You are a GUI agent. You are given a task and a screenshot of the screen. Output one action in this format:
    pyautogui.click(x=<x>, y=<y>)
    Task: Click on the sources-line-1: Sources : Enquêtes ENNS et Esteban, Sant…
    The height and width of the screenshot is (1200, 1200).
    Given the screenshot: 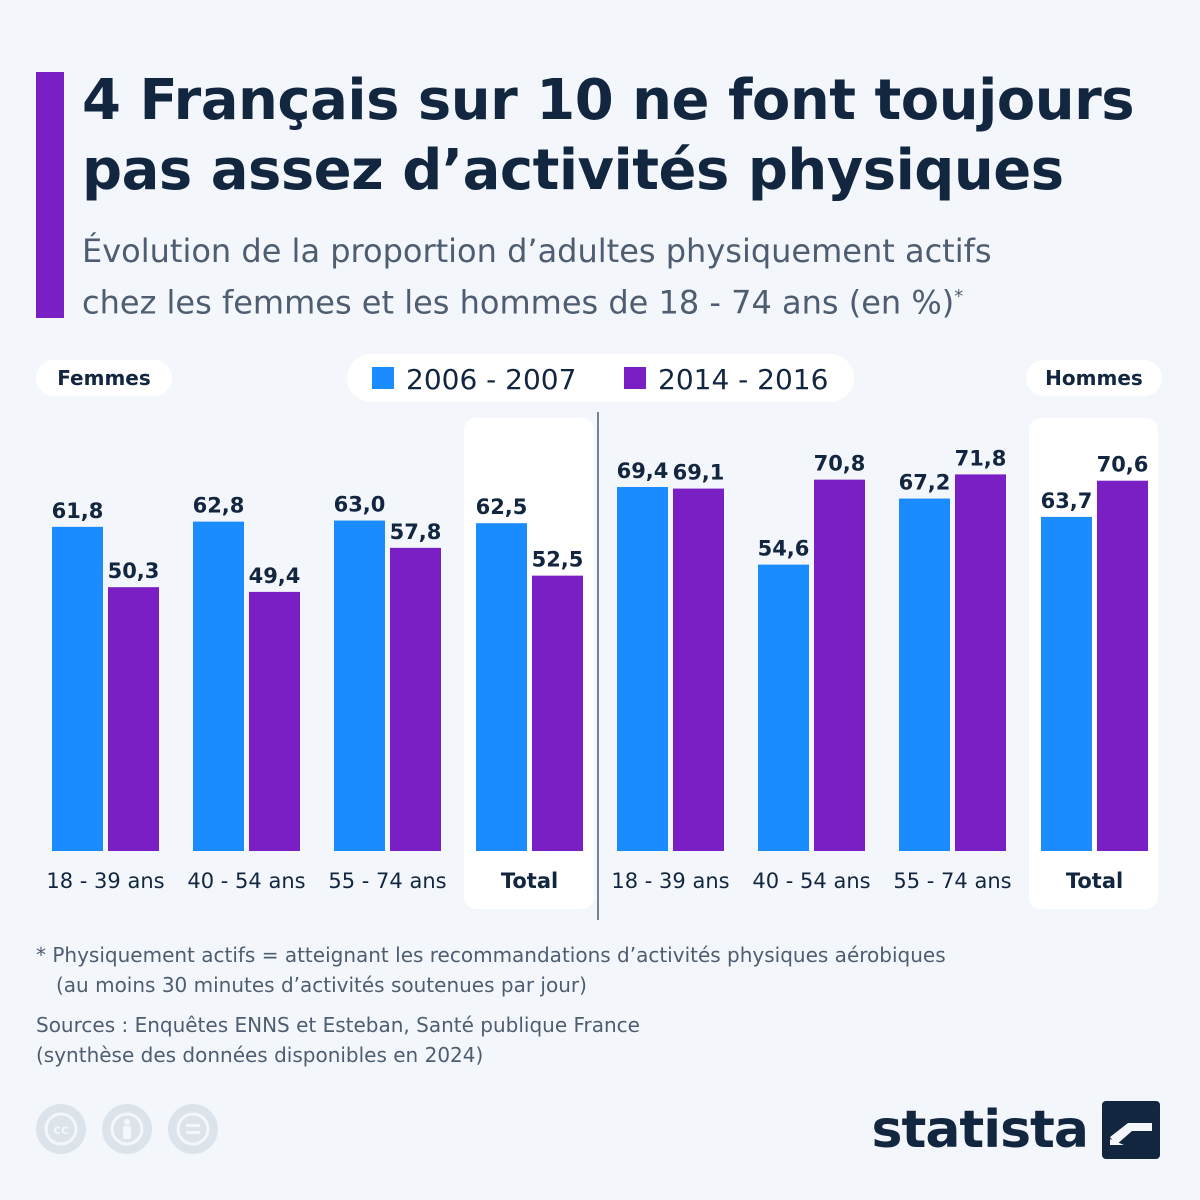 What is the action you would take?
    pyautogui.click(x=338, y=1025)
    